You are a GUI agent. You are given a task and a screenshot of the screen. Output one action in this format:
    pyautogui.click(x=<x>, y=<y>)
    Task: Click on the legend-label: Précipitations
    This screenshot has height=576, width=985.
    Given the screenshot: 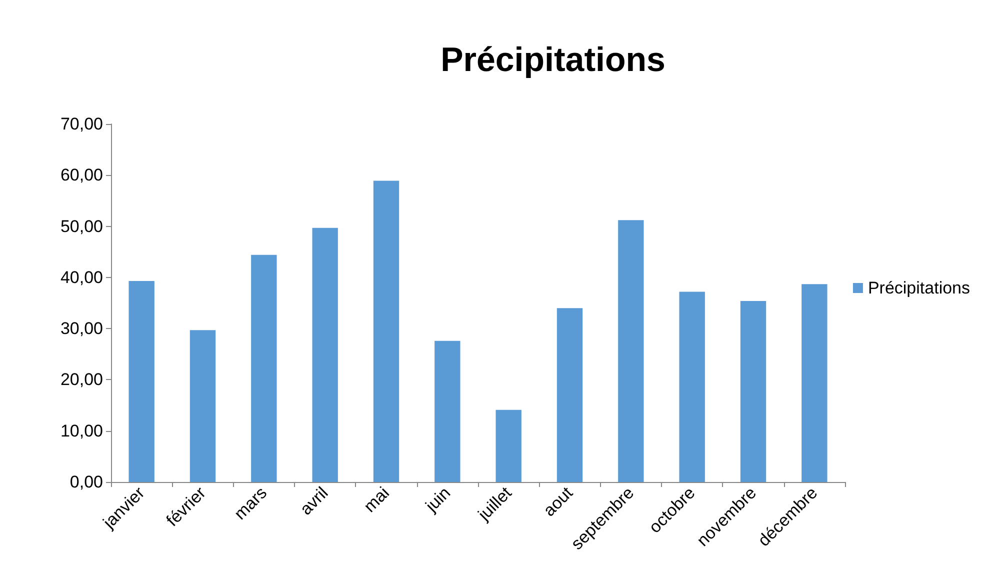 What is the action you would take?
    pyautogui.click(x=919, y=288)
    